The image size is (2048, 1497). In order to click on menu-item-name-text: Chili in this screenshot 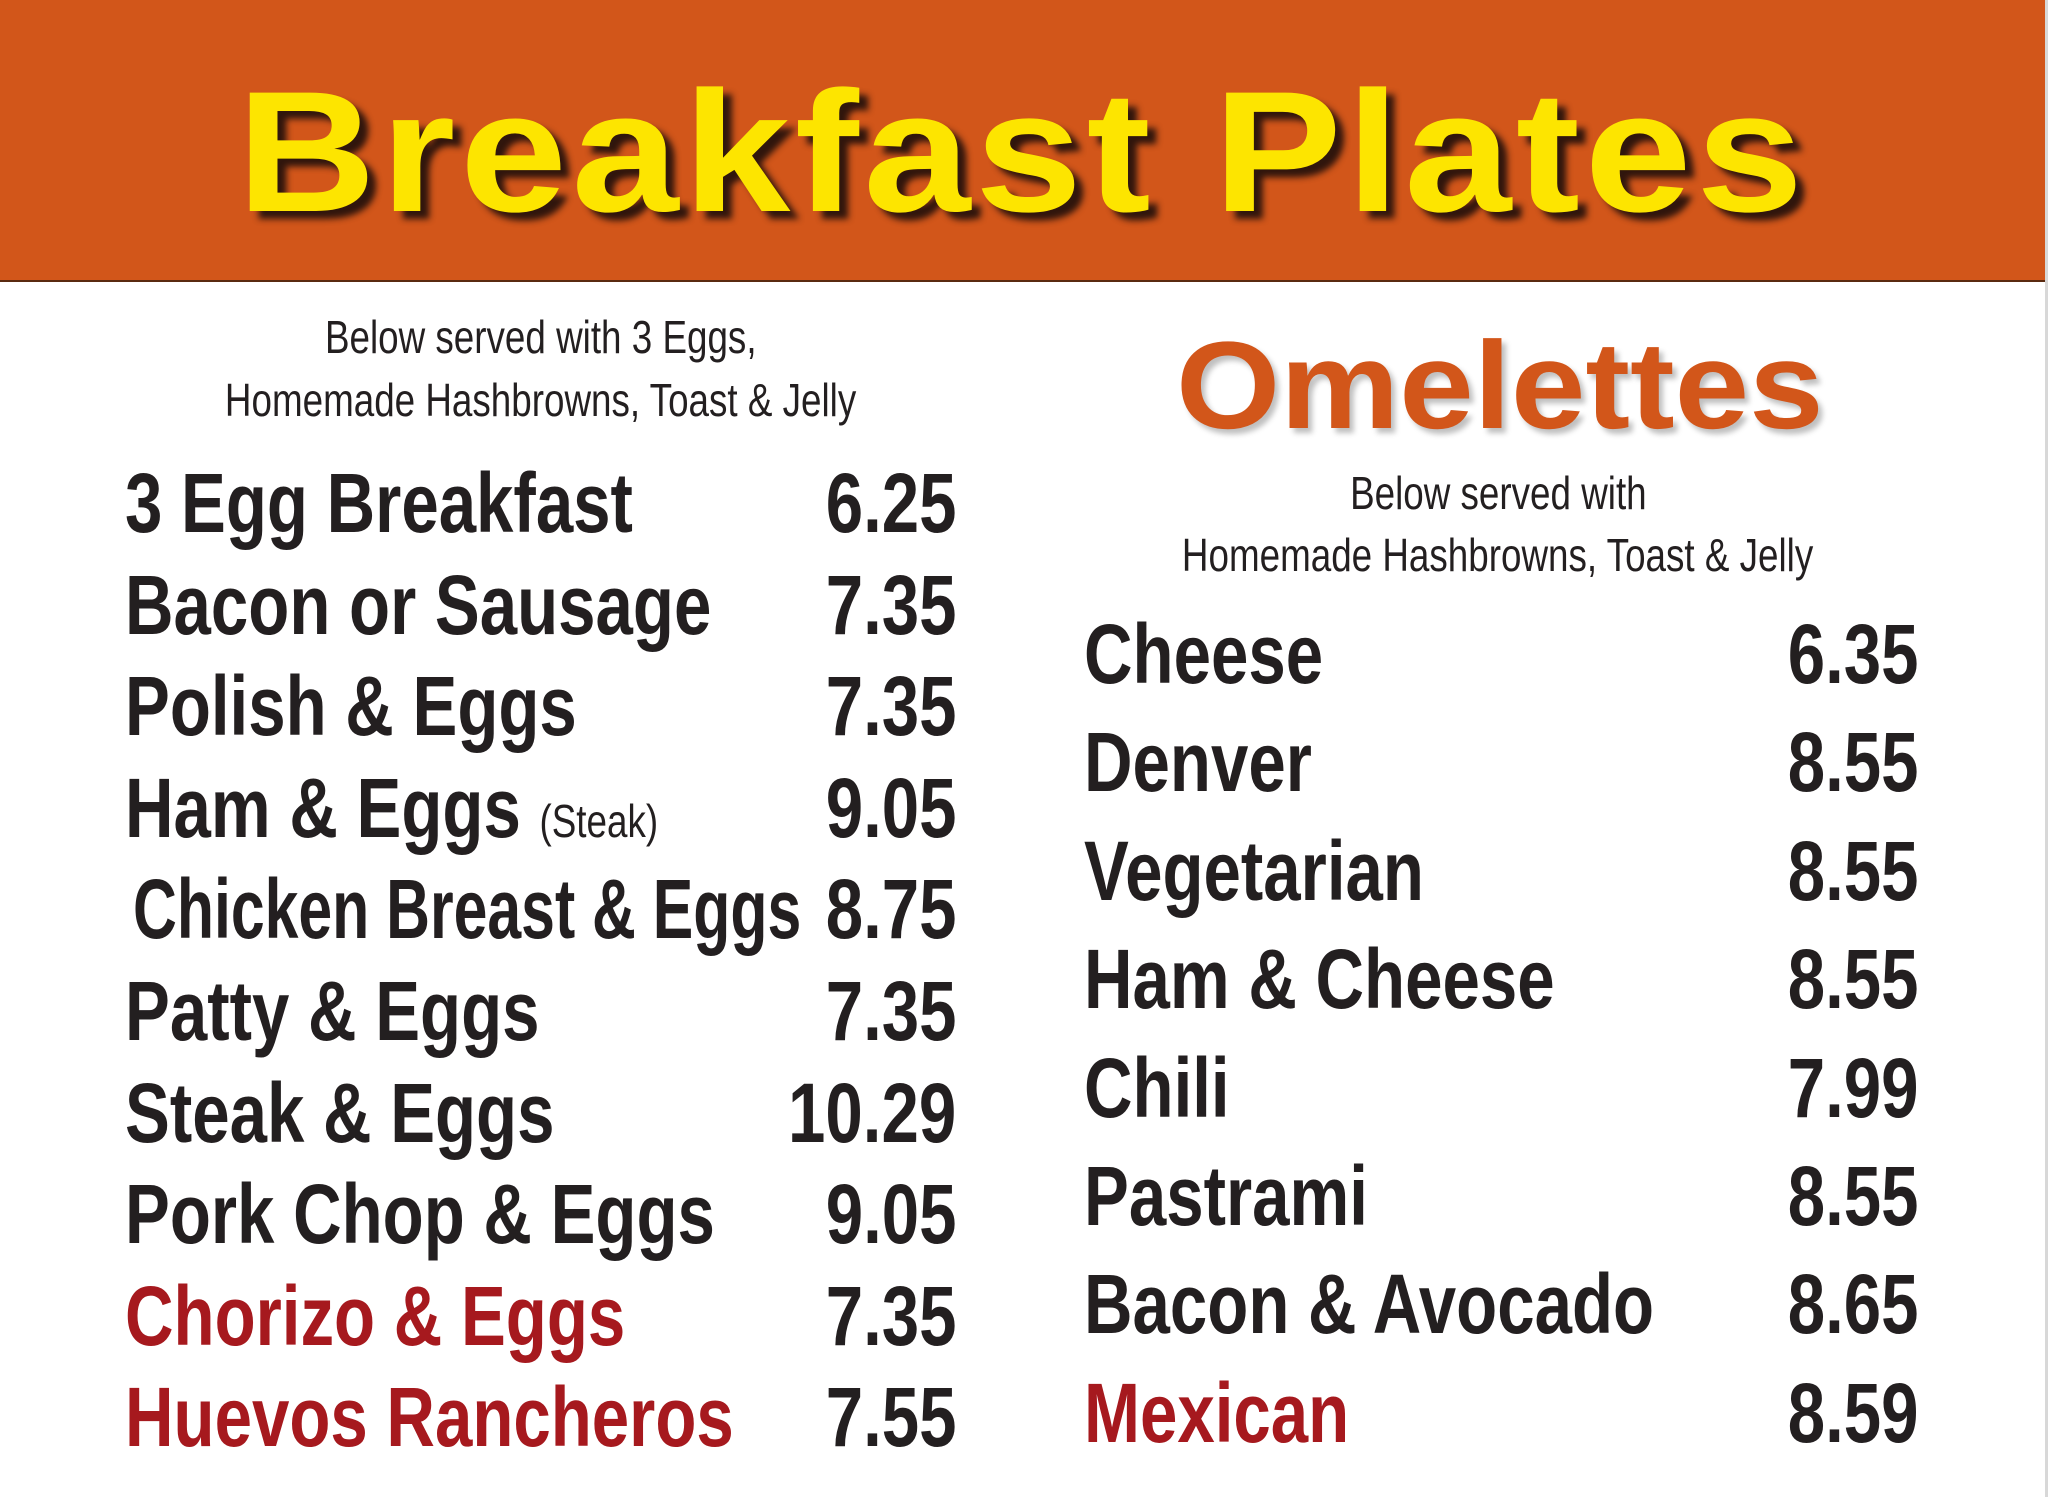, I will do `click(1157, 1087)`.